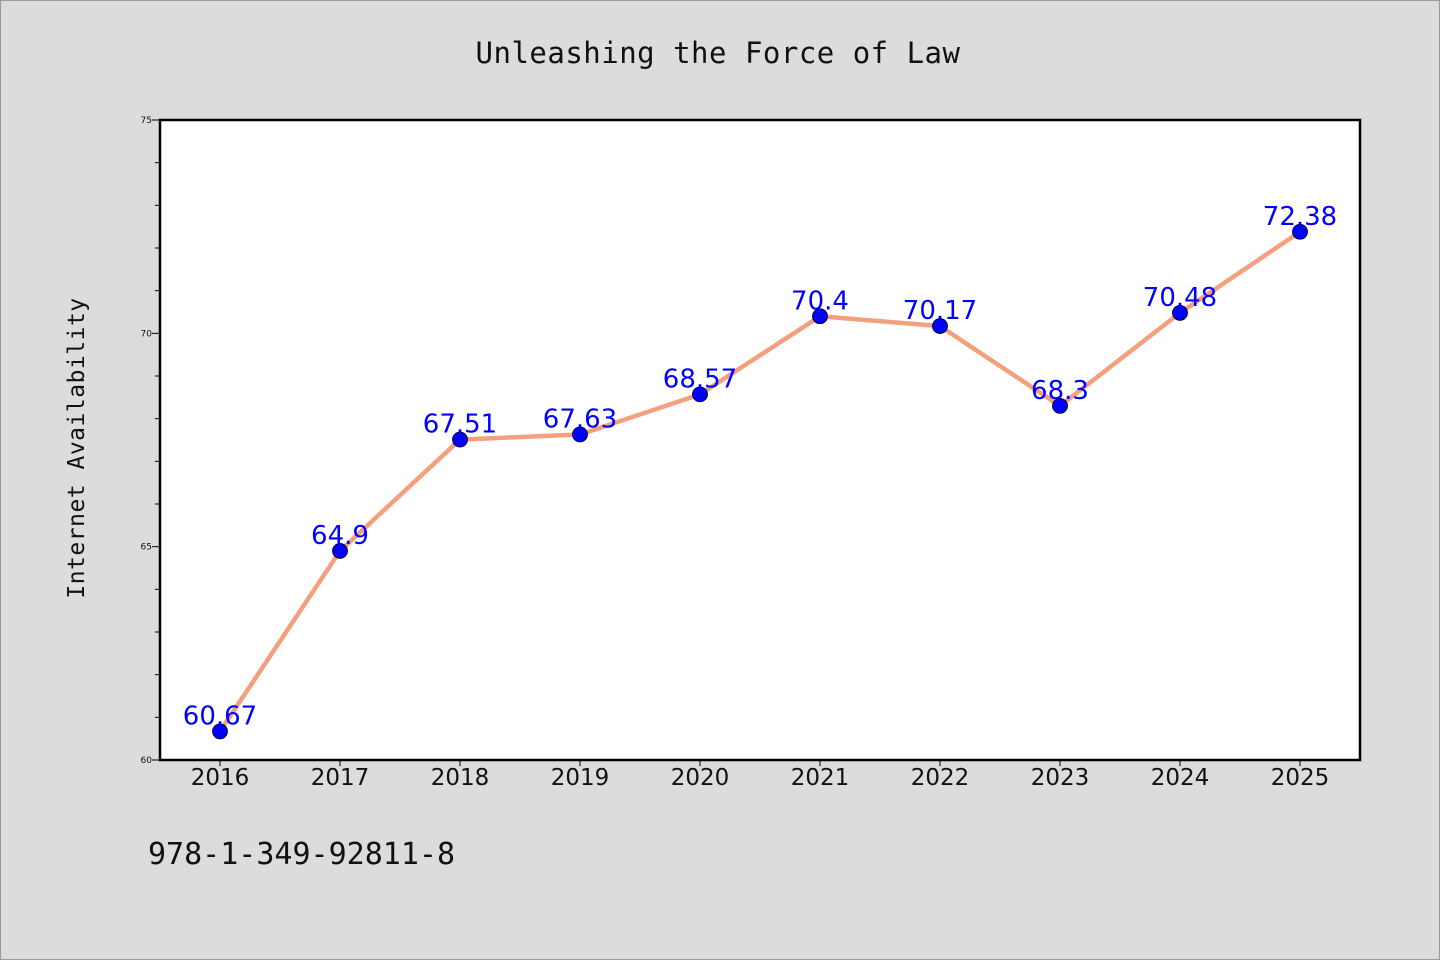 The width and height of the screenshot is (1440, 960). What do you see at coordinates (820, 301) in the screenshot?
I see `data-label: 70.4` at bounding box center [820, 301].